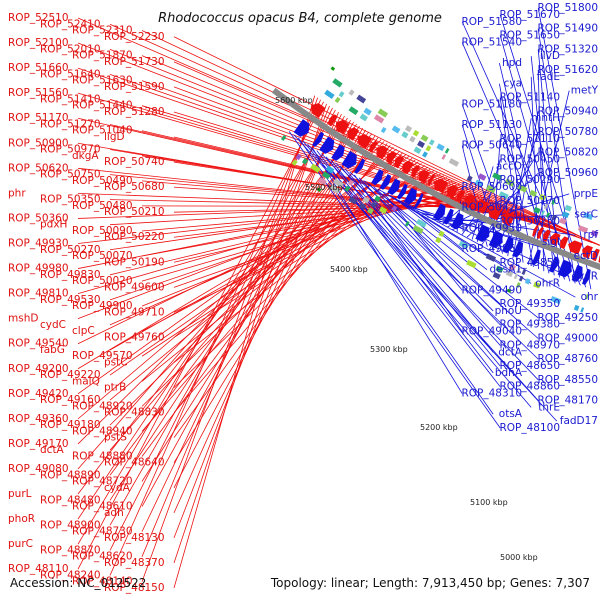 The width and height of the screenshot is (600, 600). Describe the element at coordinates (567, 380) in the screenshot. I see `gene-label-right: ROP_48550` at that location.